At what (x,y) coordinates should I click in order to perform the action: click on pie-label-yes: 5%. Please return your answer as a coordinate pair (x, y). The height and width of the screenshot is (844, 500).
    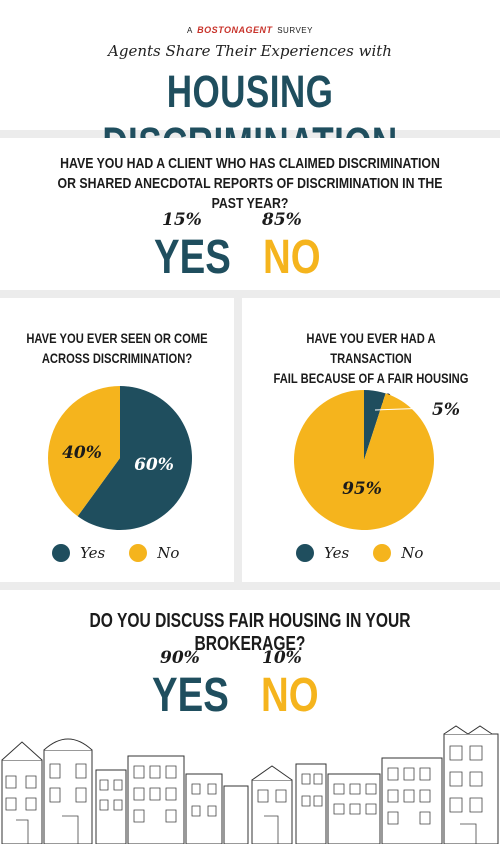
    Looking at the image, I should click on (446, 410).